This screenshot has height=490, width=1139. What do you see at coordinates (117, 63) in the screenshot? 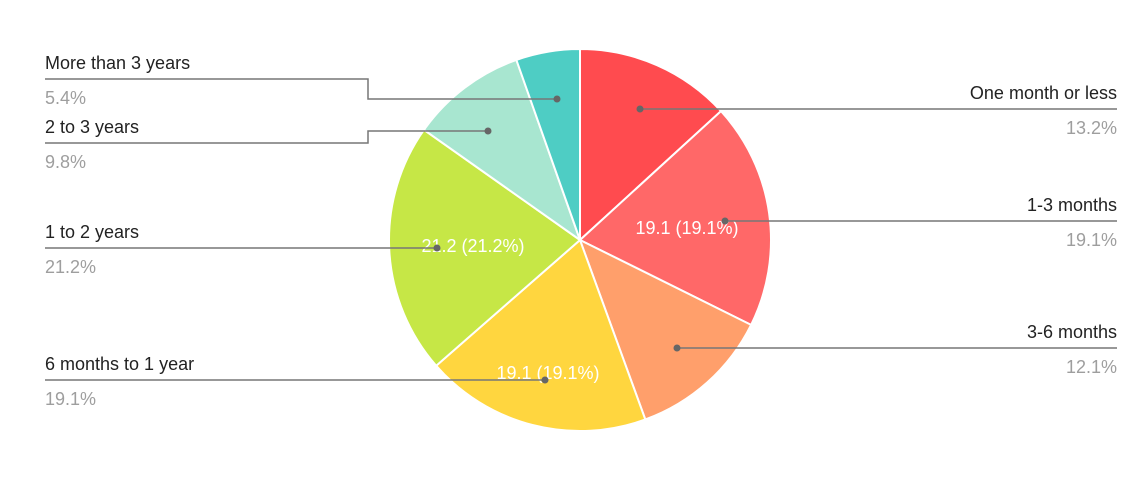
I see `legend-label: More than 3 years` at bounding box center [117, 63].